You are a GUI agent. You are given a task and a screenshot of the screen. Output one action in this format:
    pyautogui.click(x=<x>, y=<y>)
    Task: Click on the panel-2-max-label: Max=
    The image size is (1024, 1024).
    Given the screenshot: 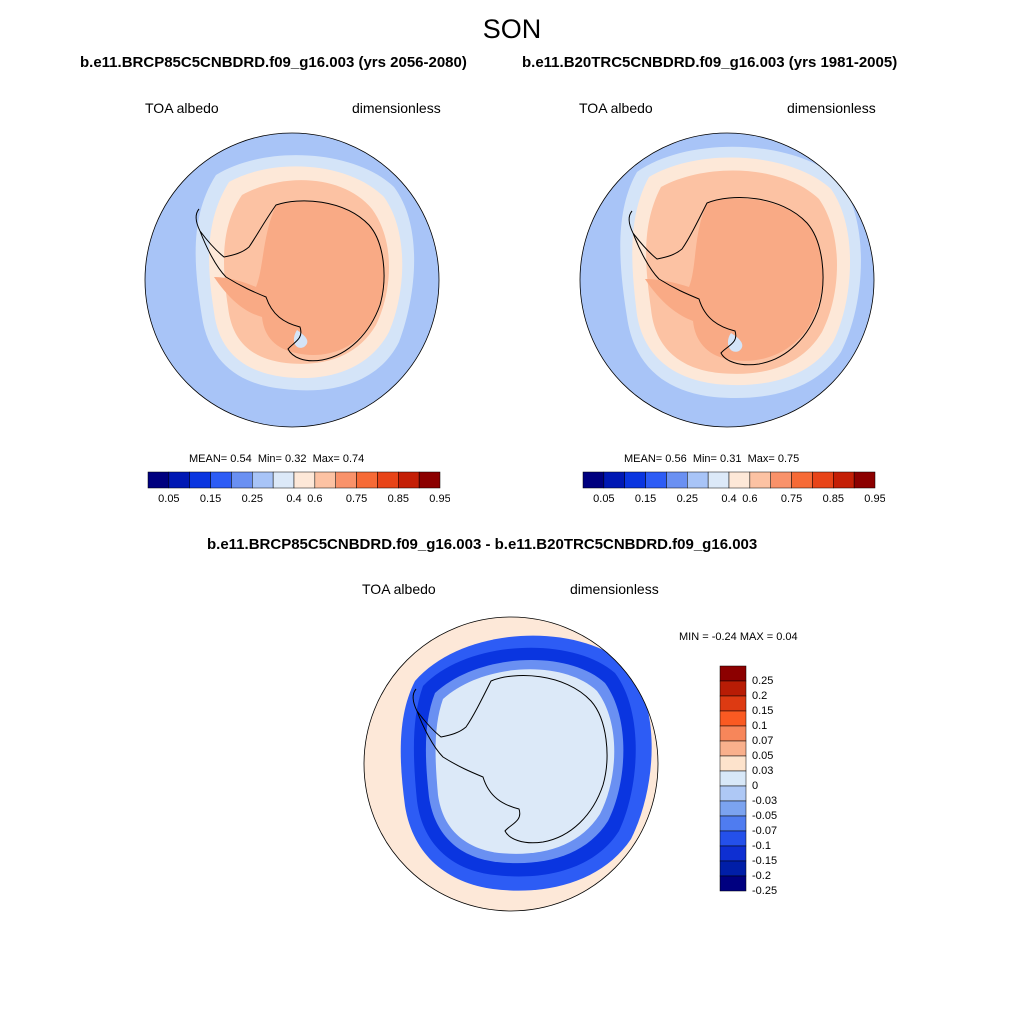 What is the action you would take?
    pyautogui.click(x=761, y=459)
    